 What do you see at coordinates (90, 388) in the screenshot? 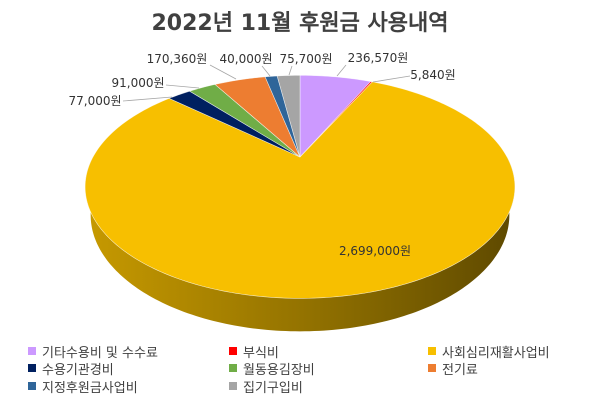
I see `legend-label: 지정후원금사업비` at bounding box center [90, 388].